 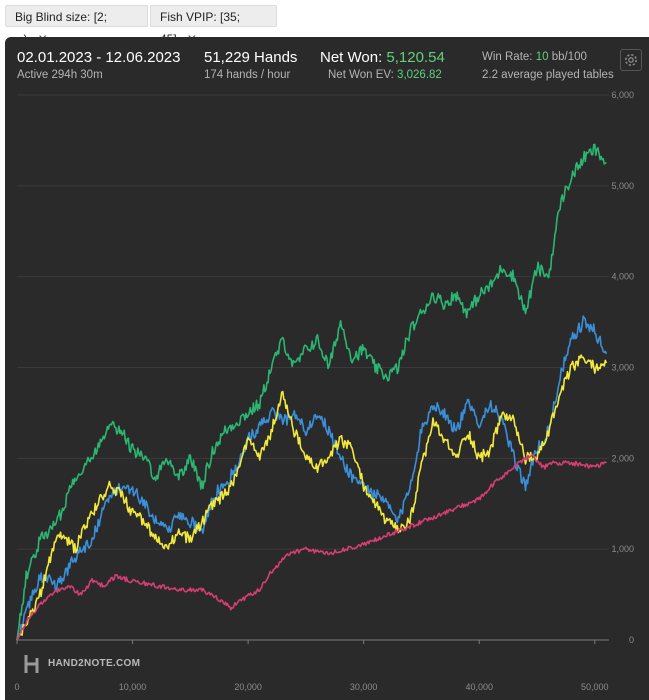 What do you see at coordinates (479, 687) in the screenshot?
I see `x-tick-label: 40,000` at bounding box center [479, 687].